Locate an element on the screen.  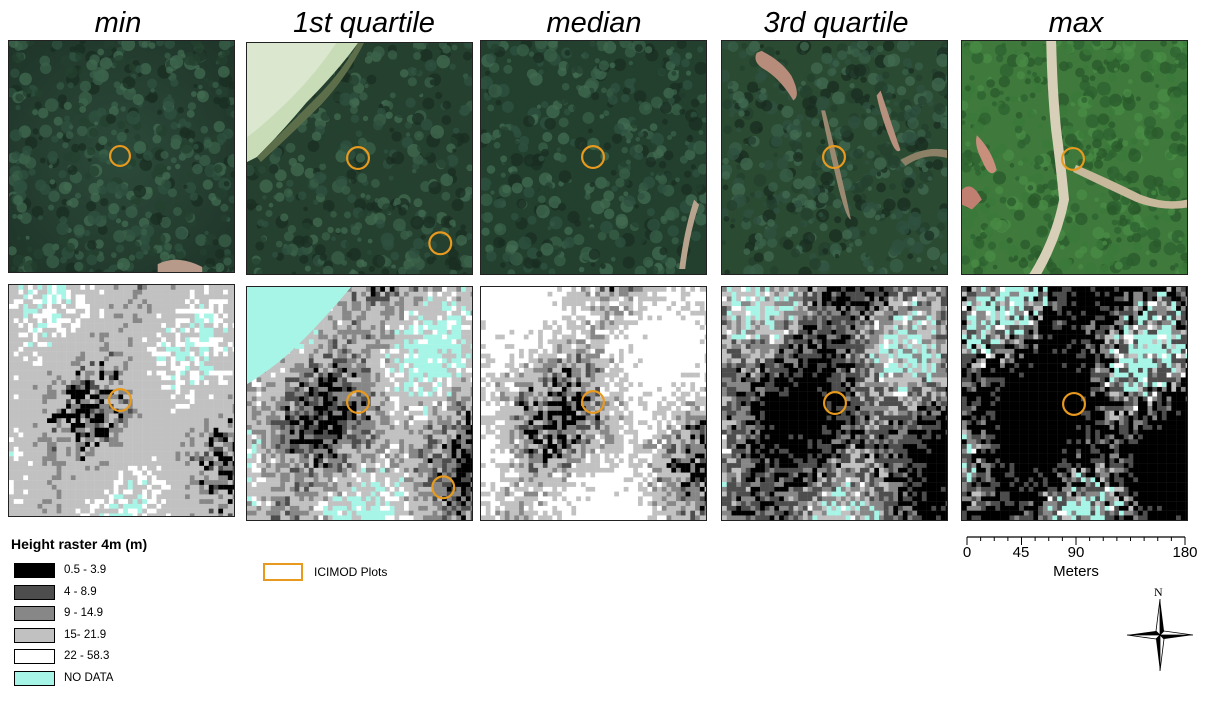
legend-label: 22 - 58.3 is located at coordinates (87, 656).